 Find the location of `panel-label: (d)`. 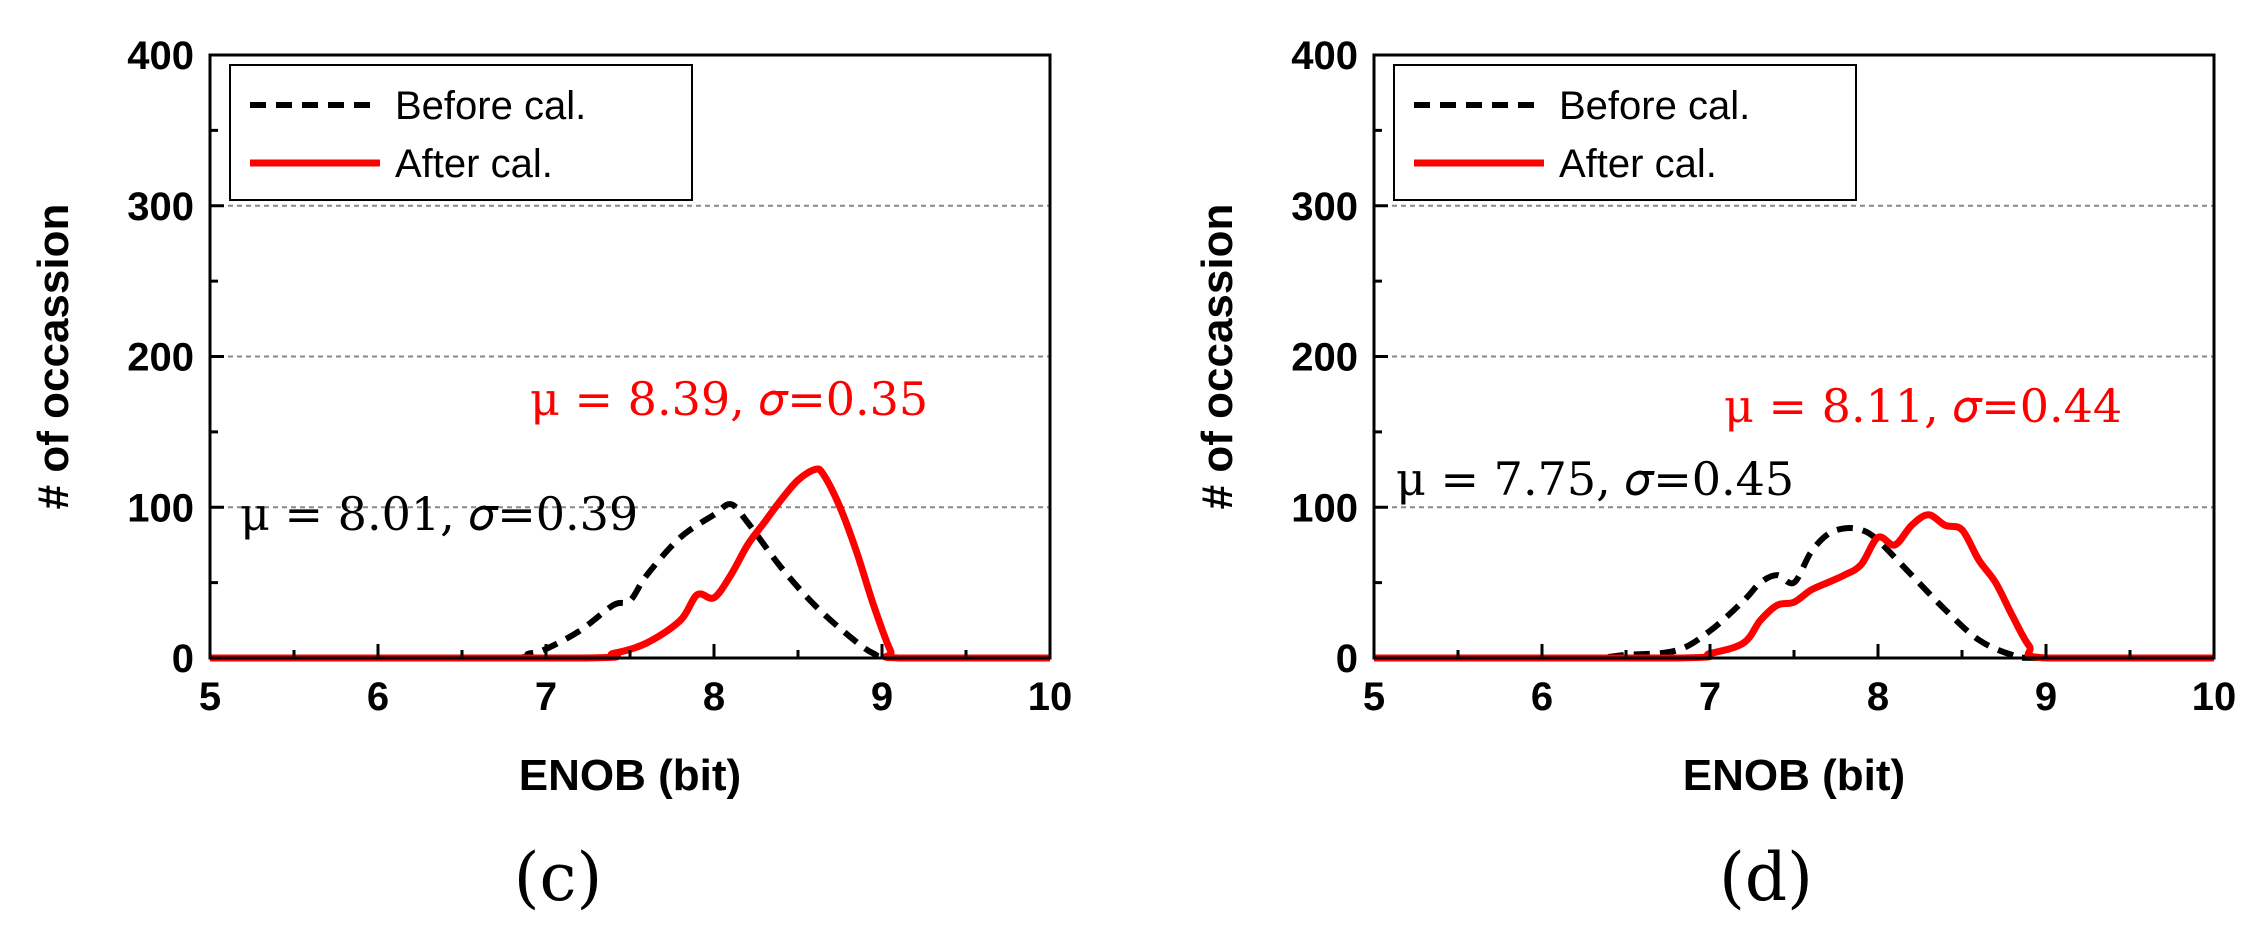

panel-label: (d) is located at coordinates (1766, 877).